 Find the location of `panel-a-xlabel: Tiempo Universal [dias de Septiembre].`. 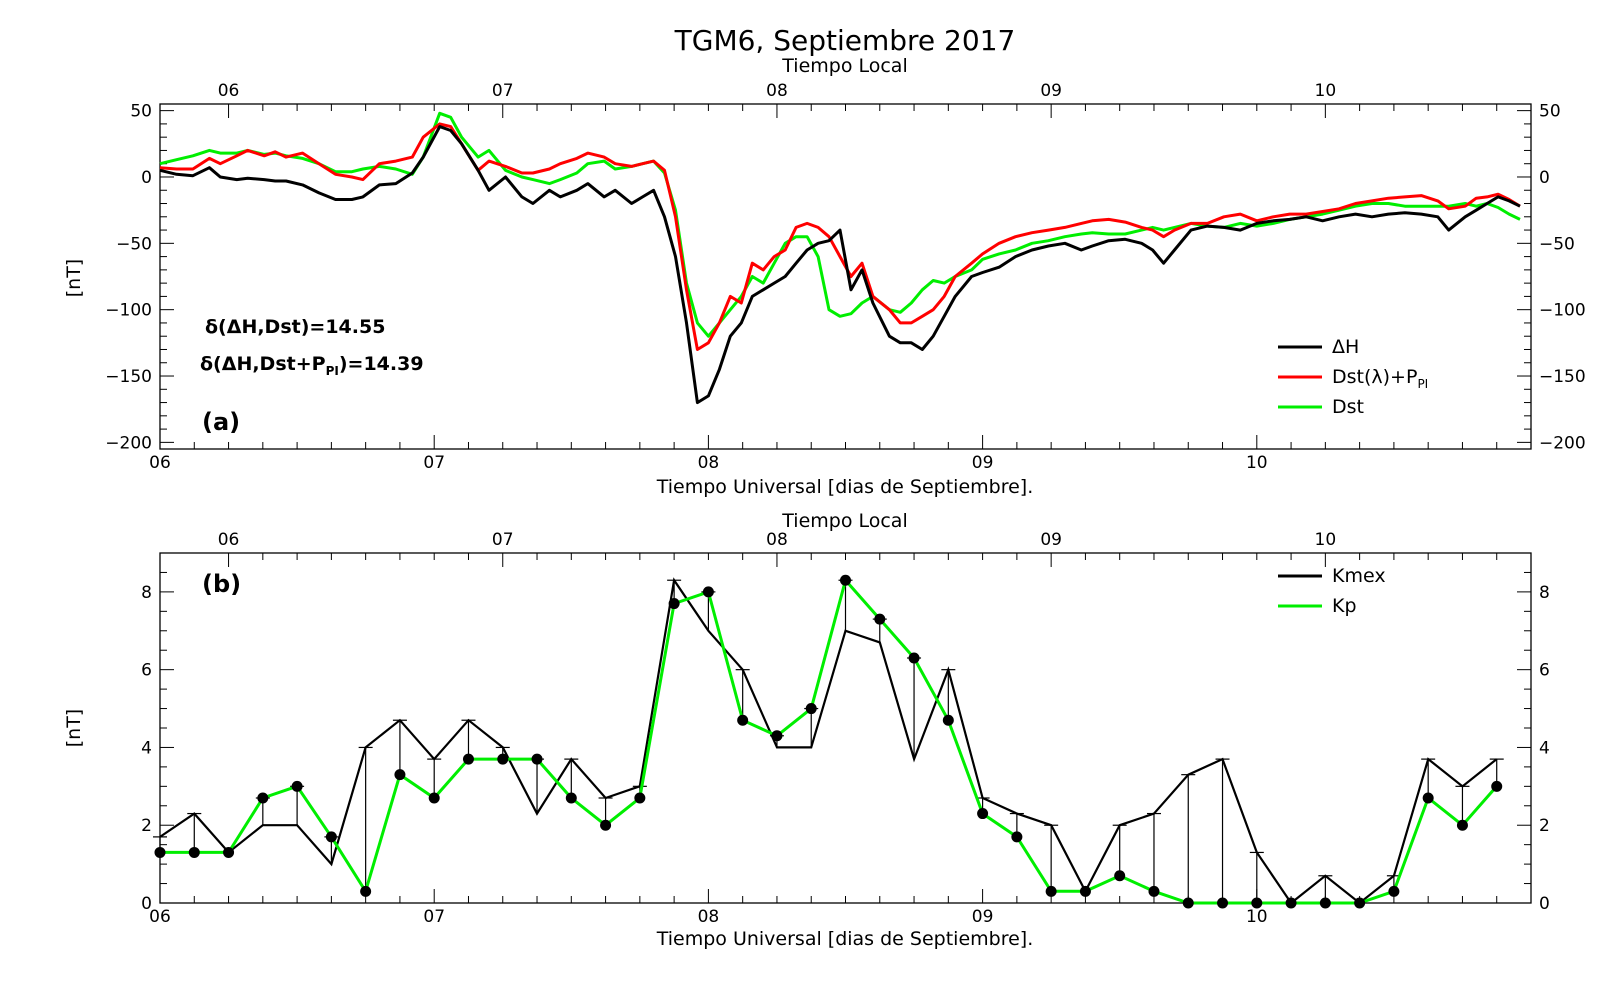

panel-a-xlabel: Tiempo Universal [dias de Septiembre]. is located at coordinates (845, 487).